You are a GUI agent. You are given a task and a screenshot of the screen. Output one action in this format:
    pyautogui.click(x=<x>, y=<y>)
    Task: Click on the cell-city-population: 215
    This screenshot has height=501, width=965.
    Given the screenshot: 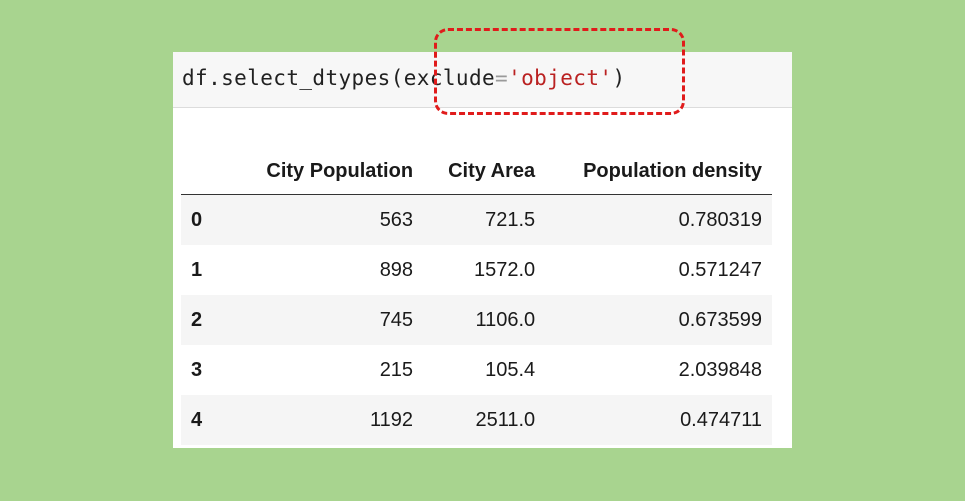 What is the action you would take?
    pyautogui.click(x=396, y=369)
    